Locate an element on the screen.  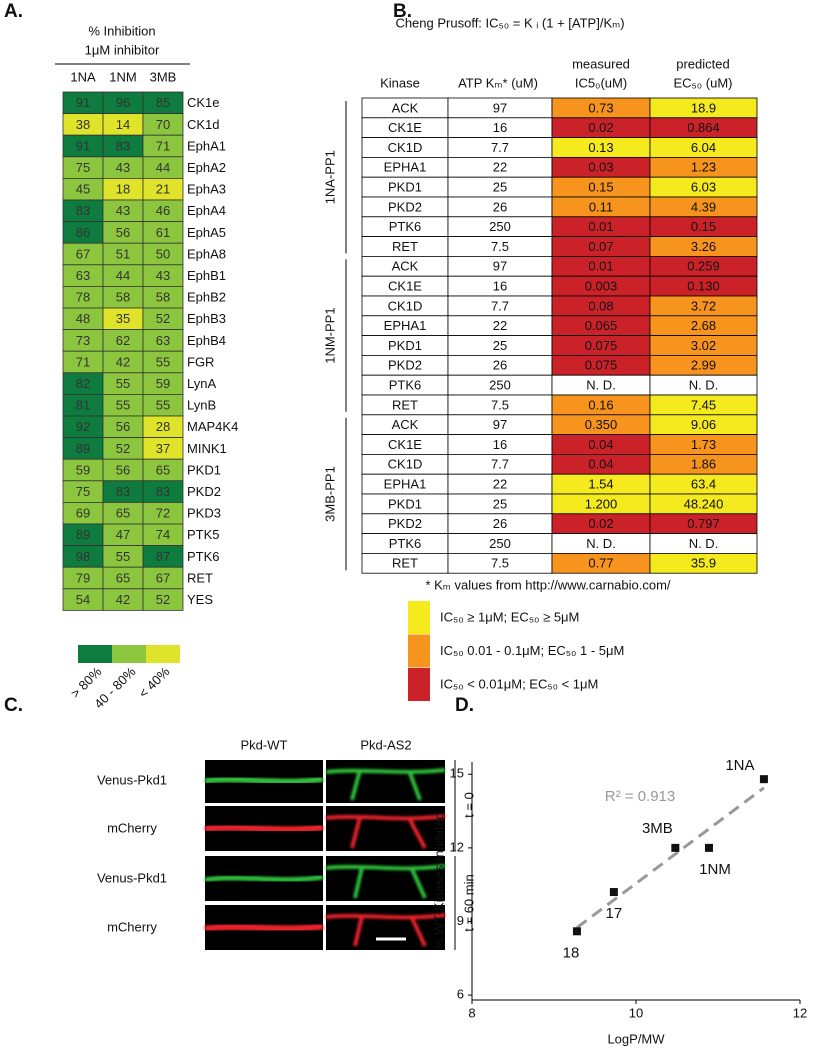
cell-value: 73 is located at coordinates (83, 340).